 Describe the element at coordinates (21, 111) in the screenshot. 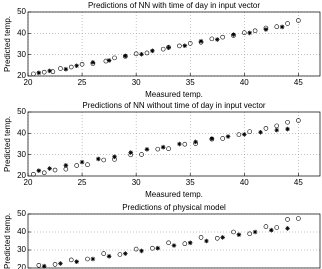

I see `y-tick-label: 50` at that location.